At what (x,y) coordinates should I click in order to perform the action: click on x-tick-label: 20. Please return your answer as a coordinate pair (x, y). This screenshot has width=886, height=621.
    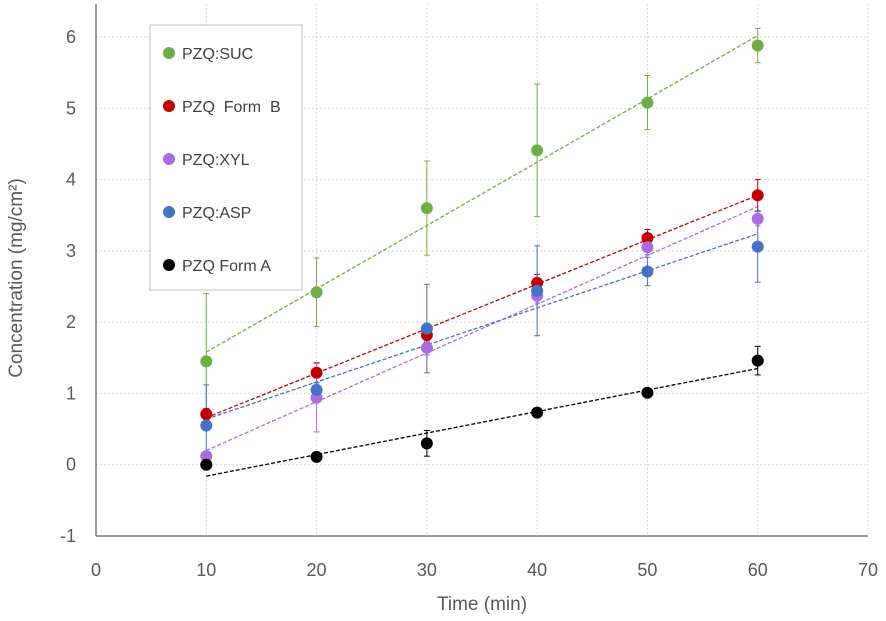
    Looking at the image, I should click on (317, 570).